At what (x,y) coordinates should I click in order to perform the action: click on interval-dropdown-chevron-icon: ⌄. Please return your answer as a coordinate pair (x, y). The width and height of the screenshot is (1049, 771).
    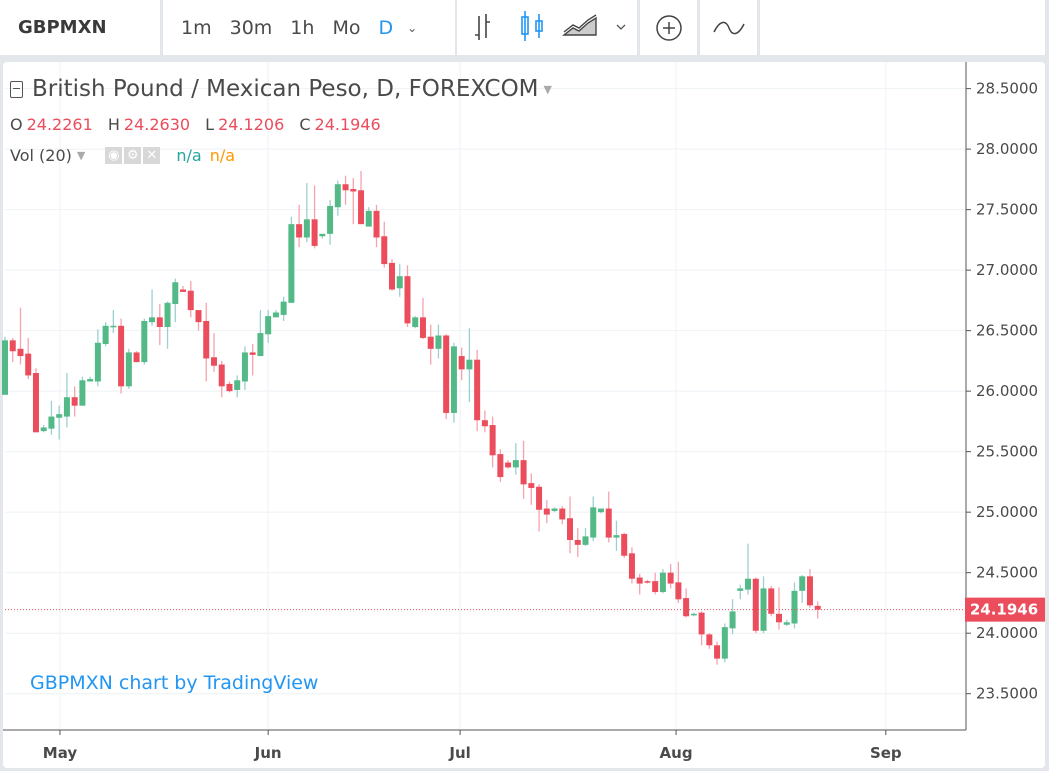
    Looking at the image, I should click on (412, 27).